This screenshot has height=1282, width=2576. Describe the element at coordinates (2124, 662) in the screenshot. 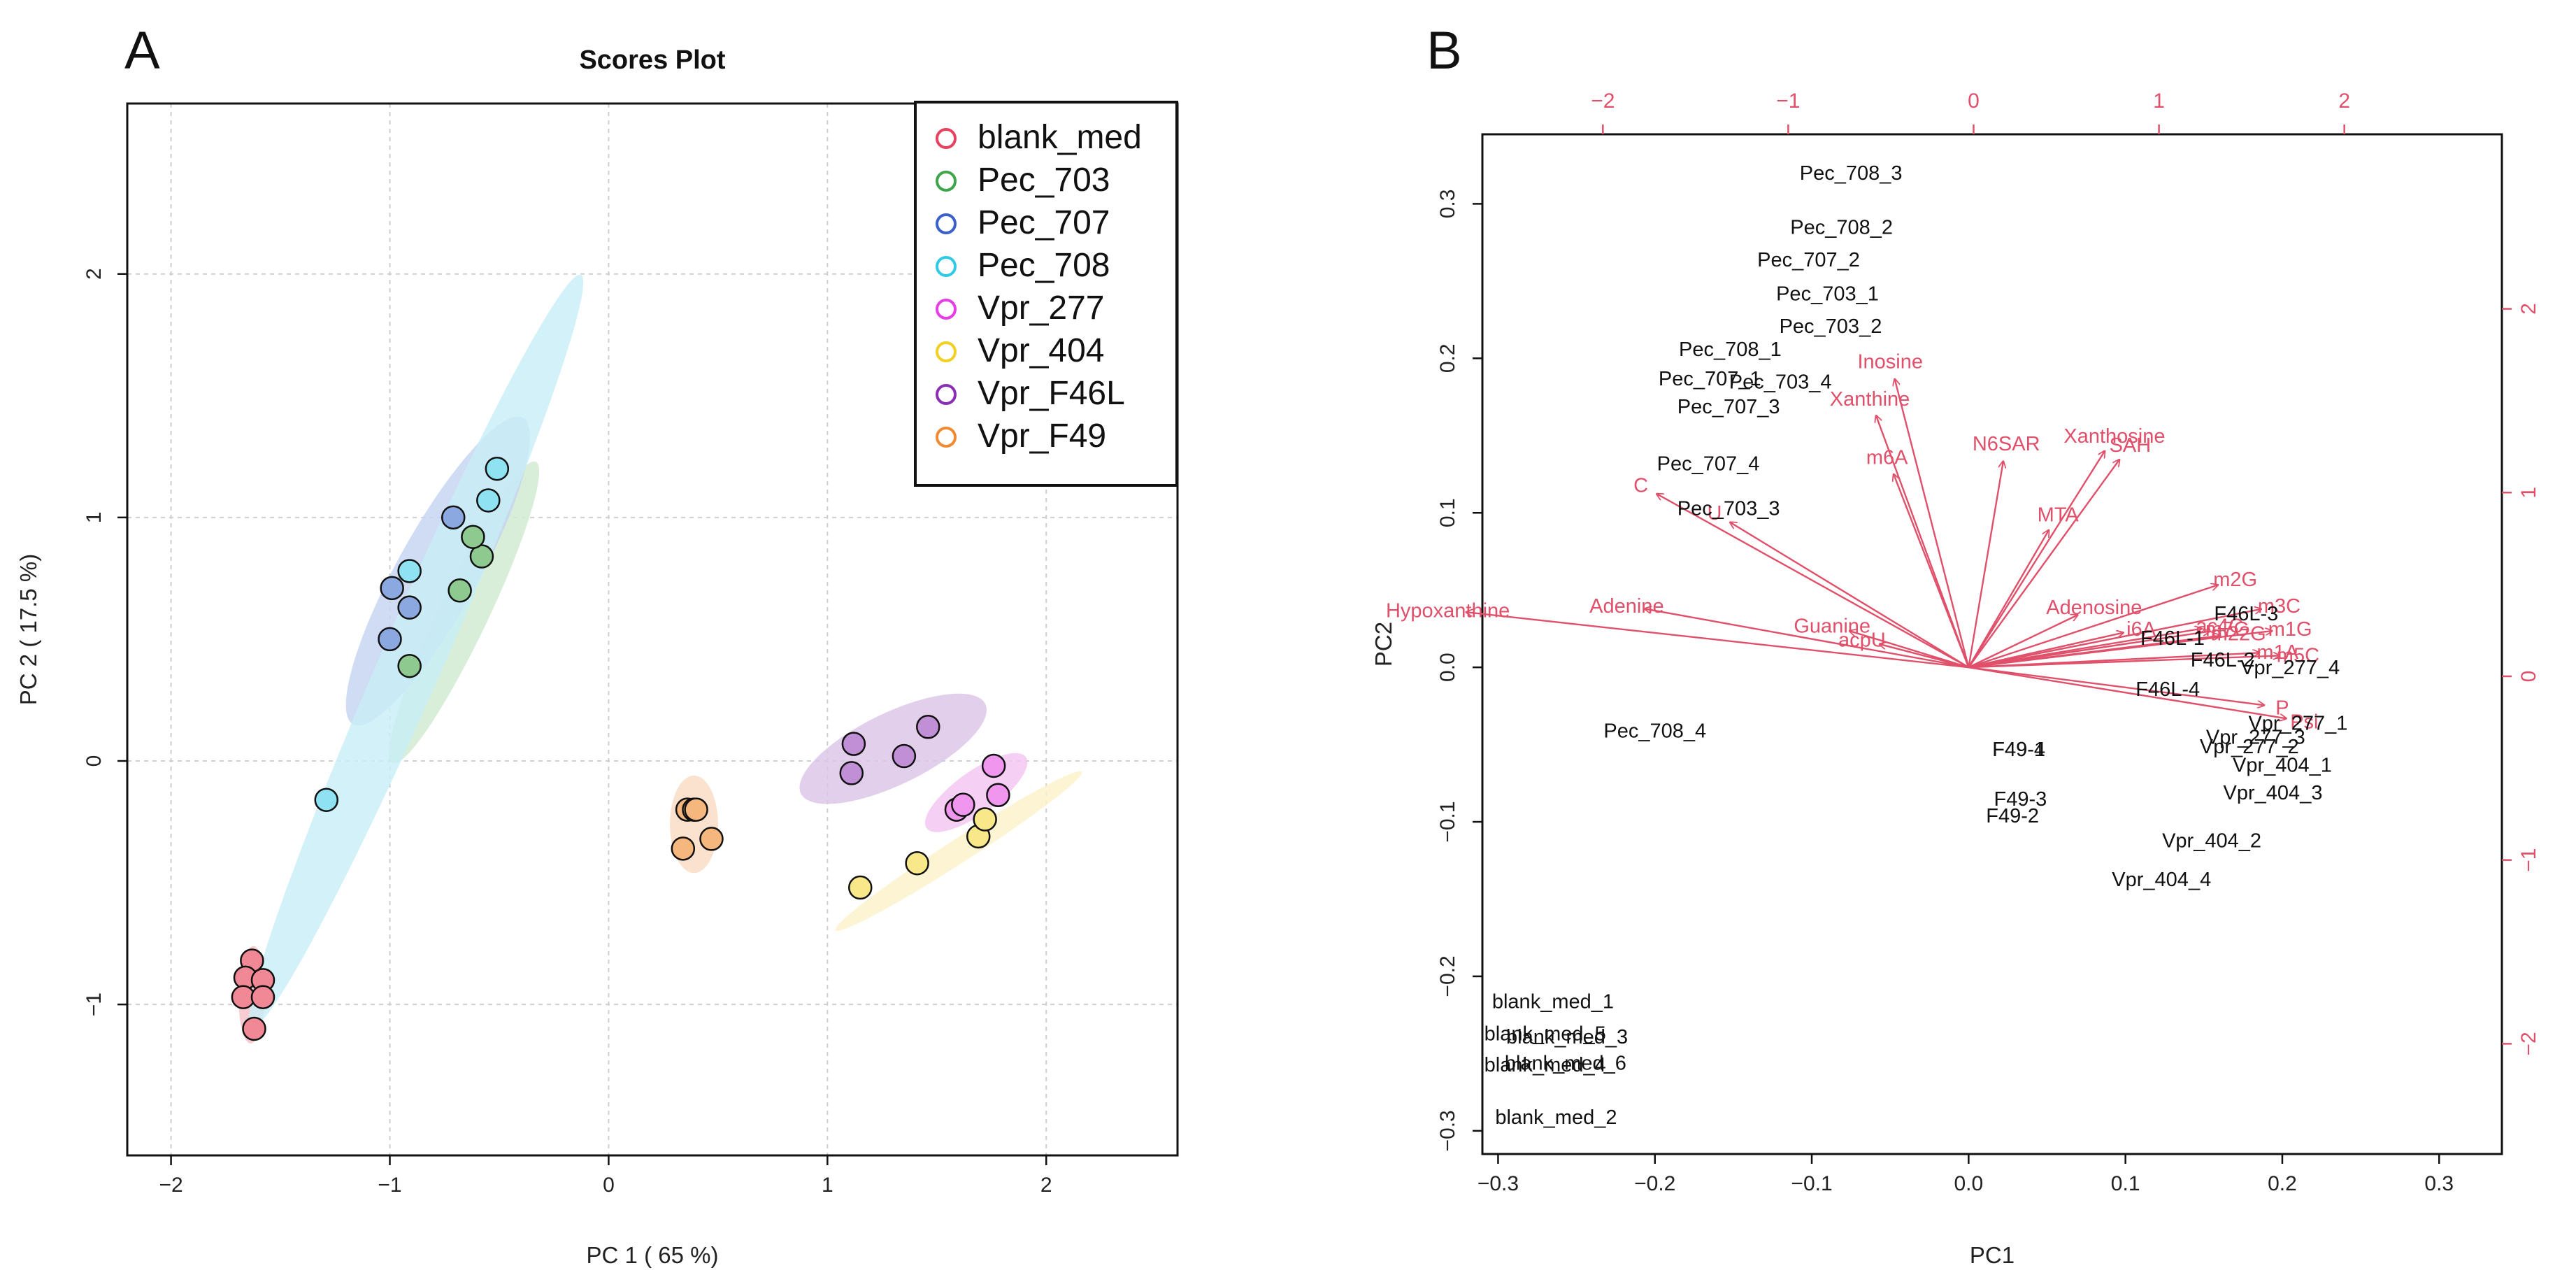

I see `arrow-m5c` at that location.